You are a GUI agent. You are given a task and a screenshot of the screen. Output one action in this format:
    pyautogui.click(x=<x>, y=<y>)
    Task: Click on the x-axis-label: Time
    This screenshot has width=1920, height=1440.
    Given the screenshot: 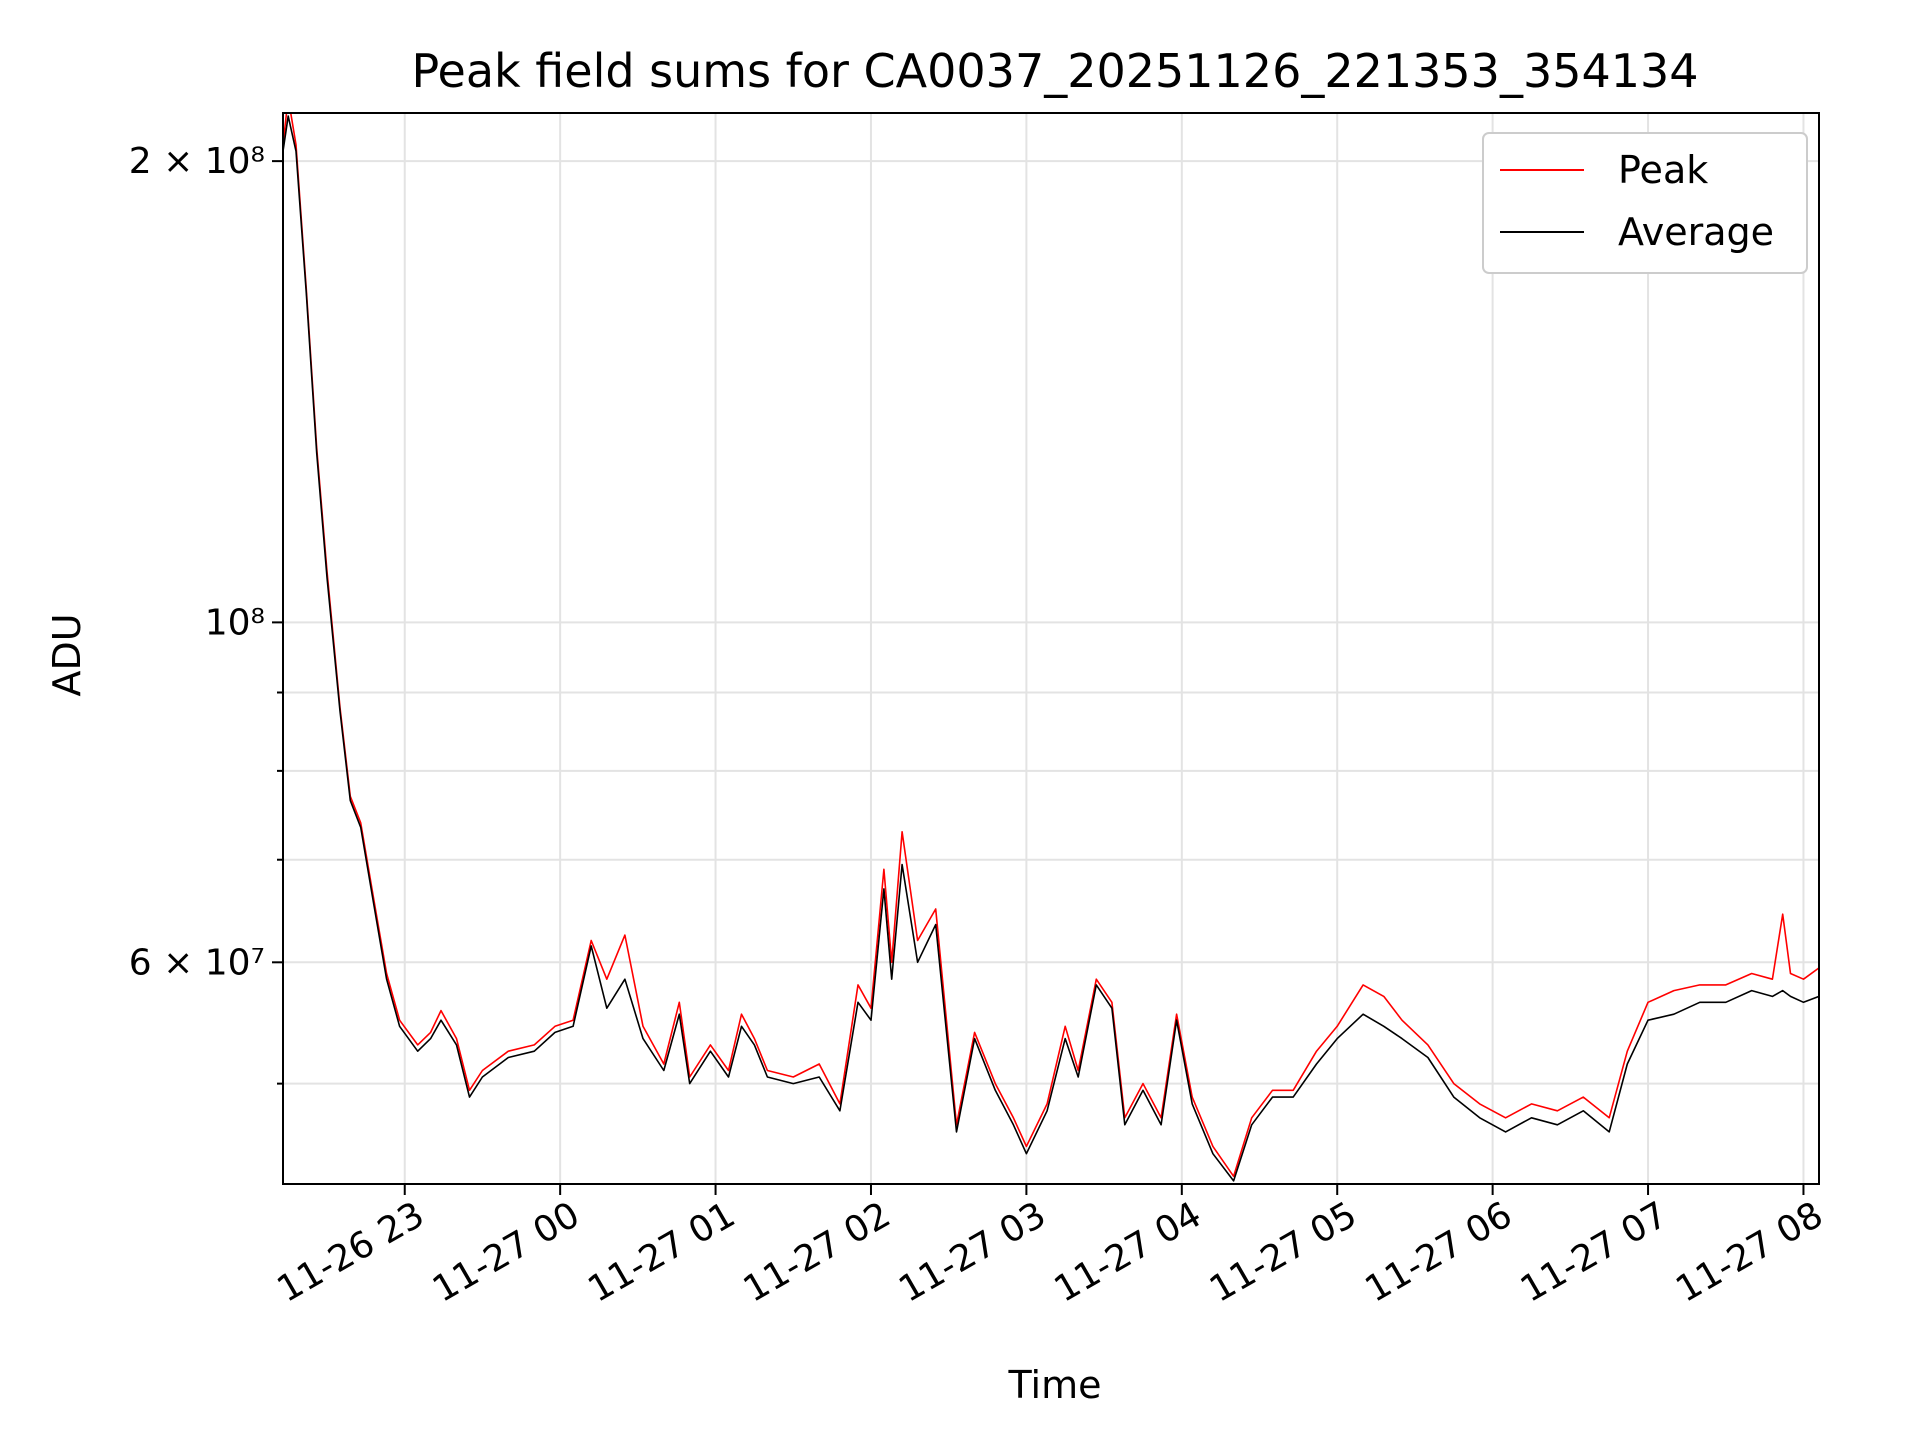 What is the action you would take?
    pyautogui.click(x=1055, y=1385)
    